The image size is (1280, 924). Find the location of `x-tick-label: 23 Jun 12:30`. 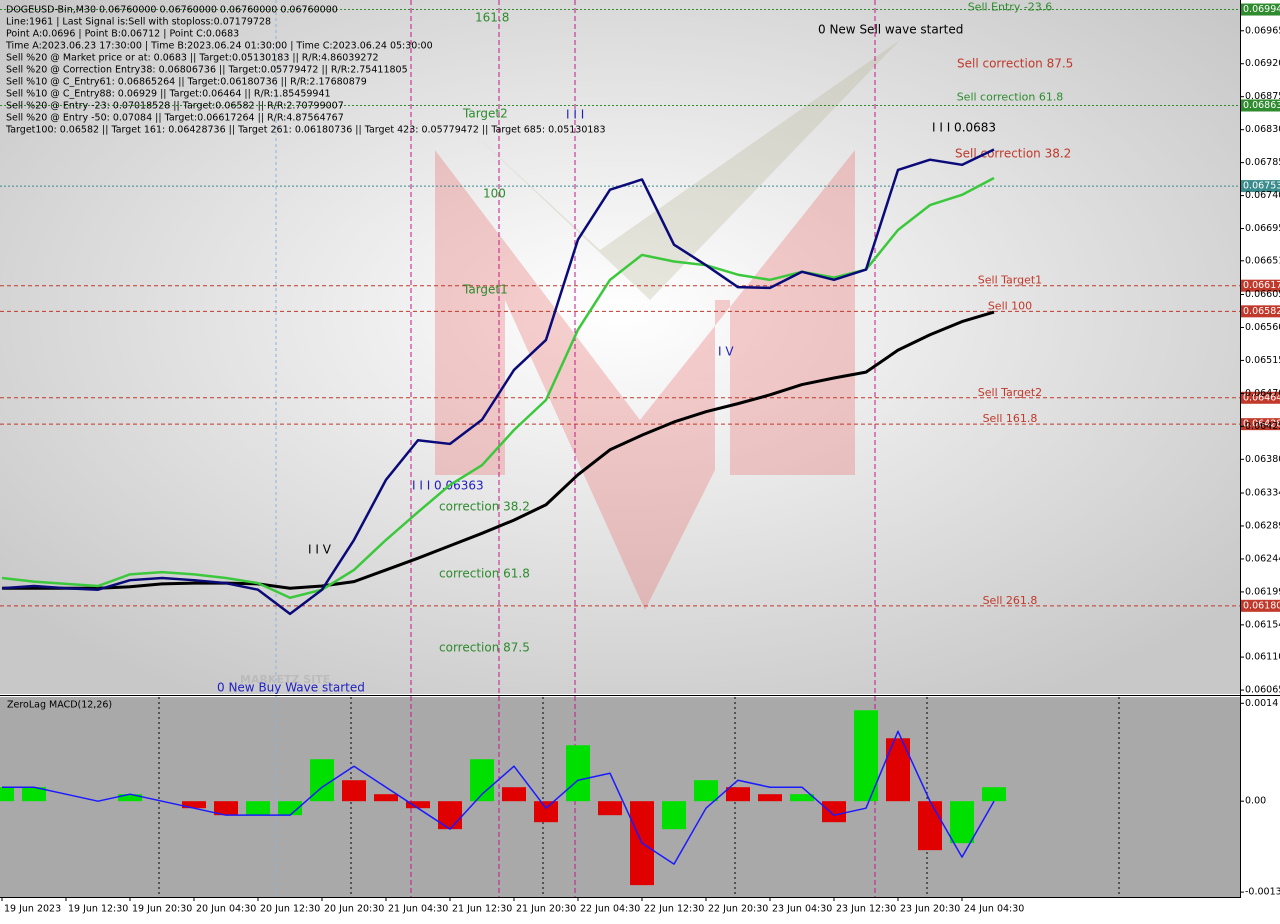

x-tick-label: 23 Jun 12:30 is located at coordinates (866, 909).